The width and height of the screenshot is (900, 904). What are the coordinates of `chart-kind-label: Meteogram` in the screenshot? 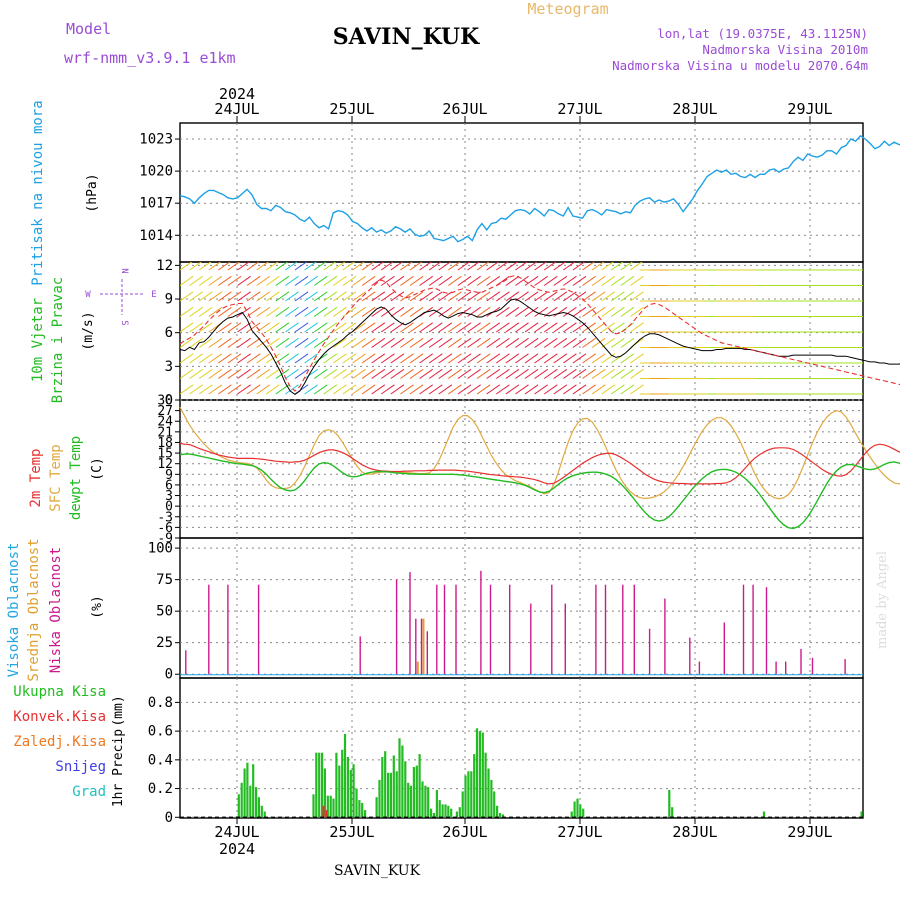 It's located at (567, 9).